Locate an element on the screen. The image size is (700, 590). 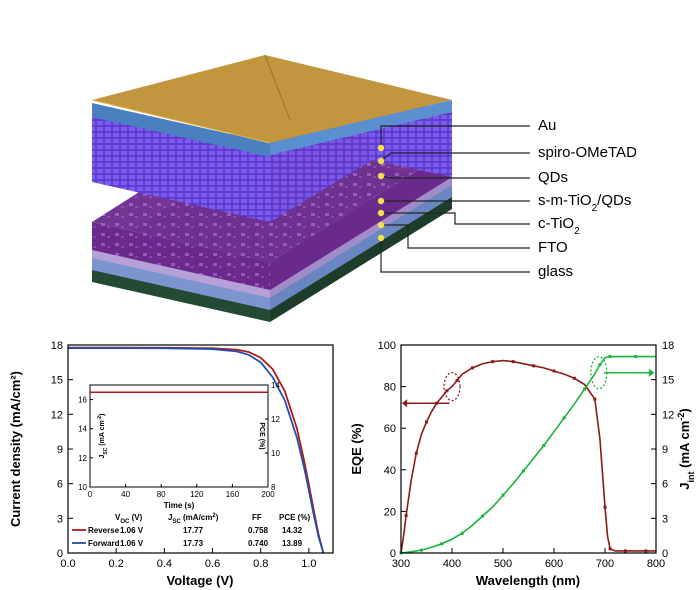
eqe-ytick-right-label-1: 3 is located at coordinates (665, 519).